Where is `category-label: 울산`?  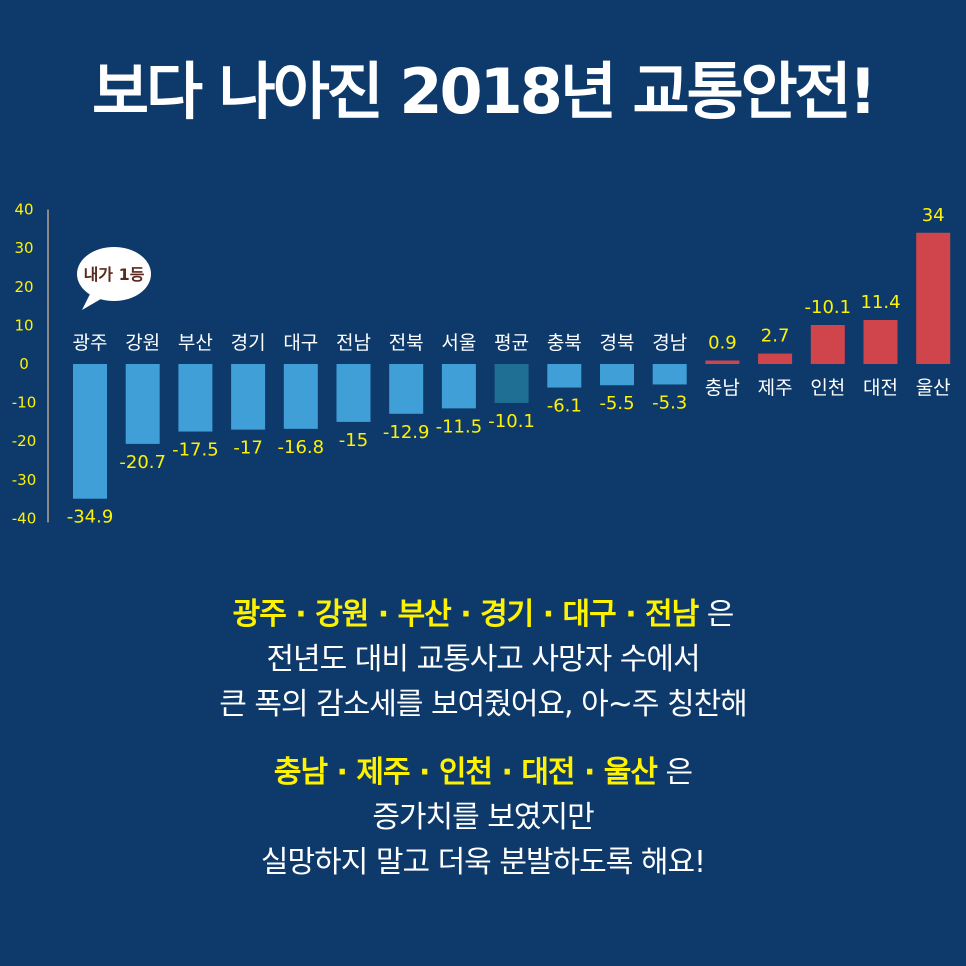 category-label: 울산 is located at coordinates (933, 388).